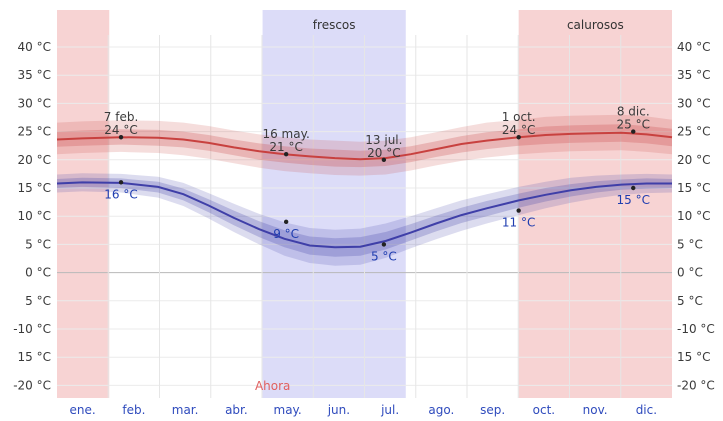  I want to click on month-label: abr., so click(236, 410).